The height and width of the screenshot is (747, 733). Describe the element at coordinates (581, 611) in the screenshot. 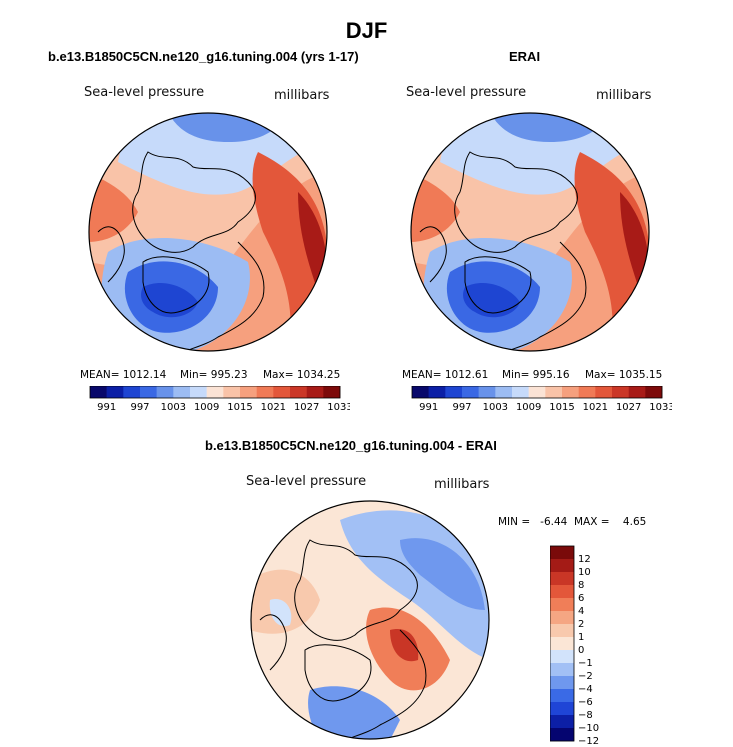

I see `colorbar-tick-label: 4` at that location.